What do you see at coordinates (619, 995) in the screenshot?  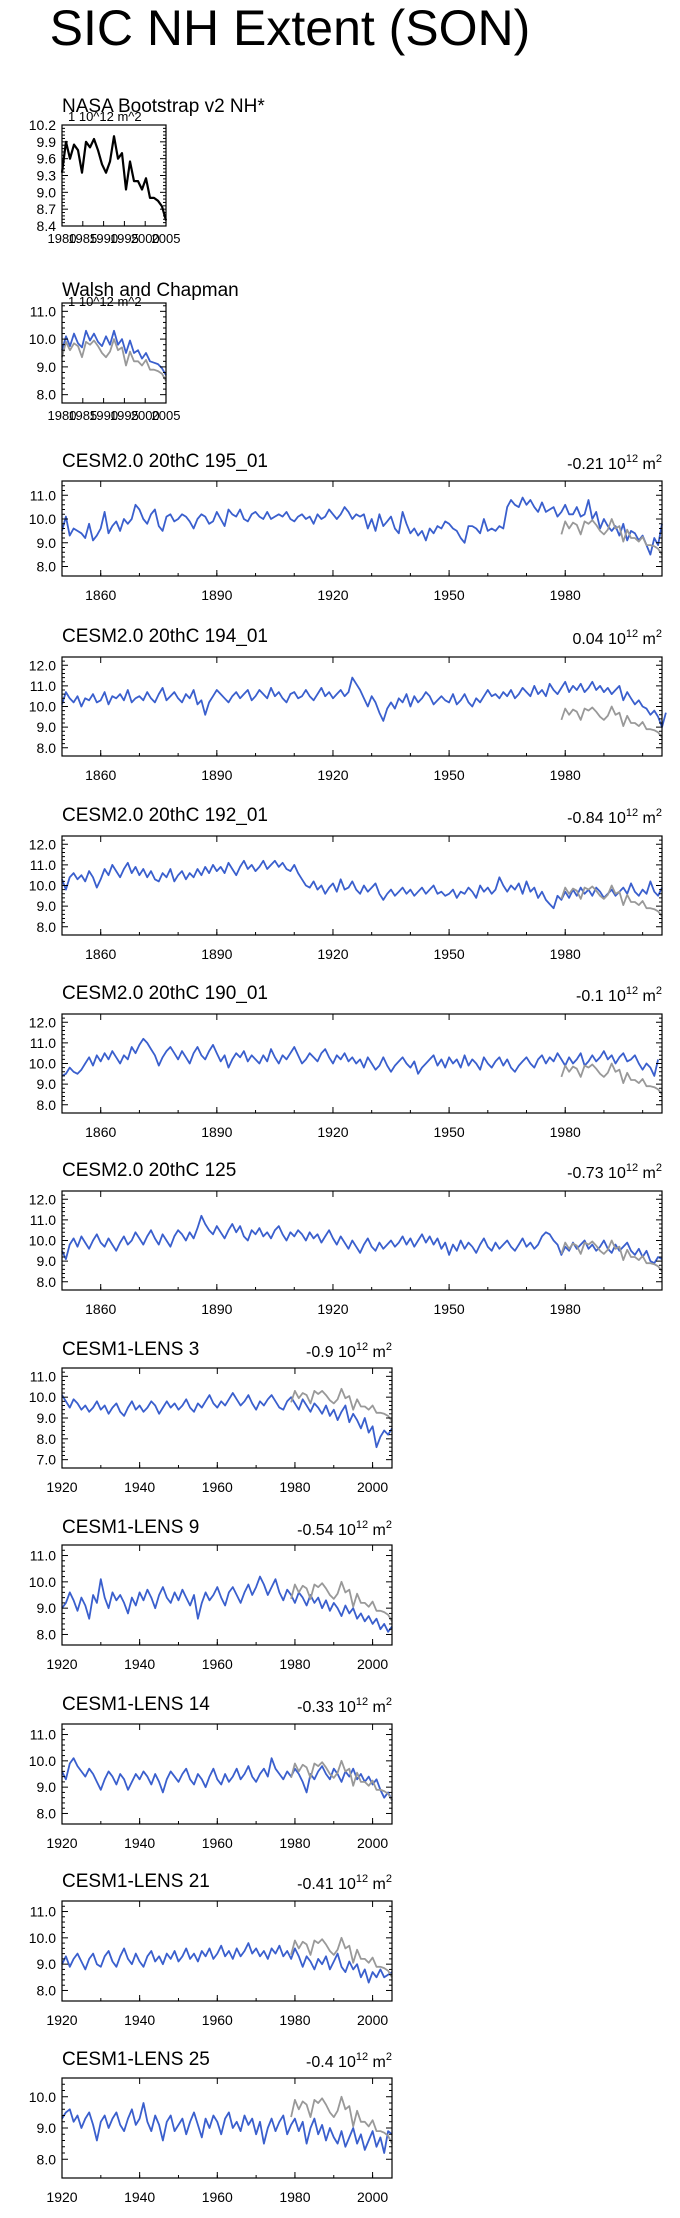 I see `trend-label: -0.1 1012 m2` at bounding box center [619, 995].